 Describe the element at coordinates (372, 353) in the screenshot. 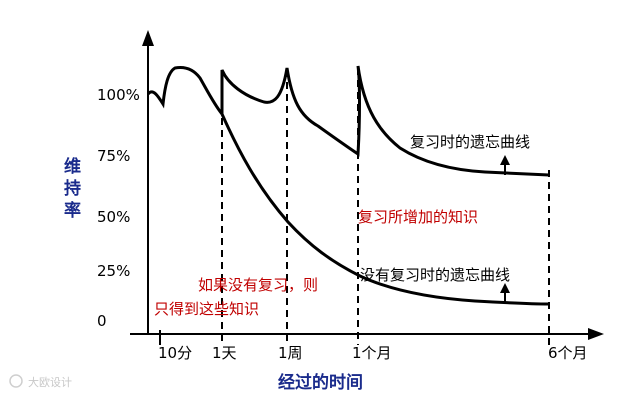

I see `x-tick-1month: 1个月` at that location.